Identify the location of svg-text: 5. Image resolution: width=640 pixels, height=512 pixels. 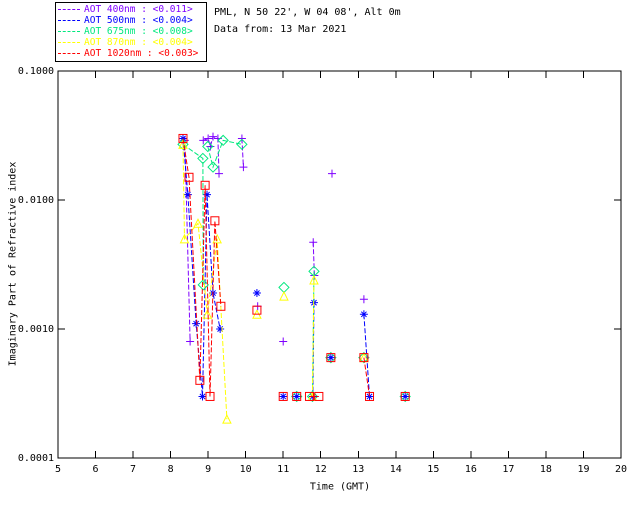
(58, 469).